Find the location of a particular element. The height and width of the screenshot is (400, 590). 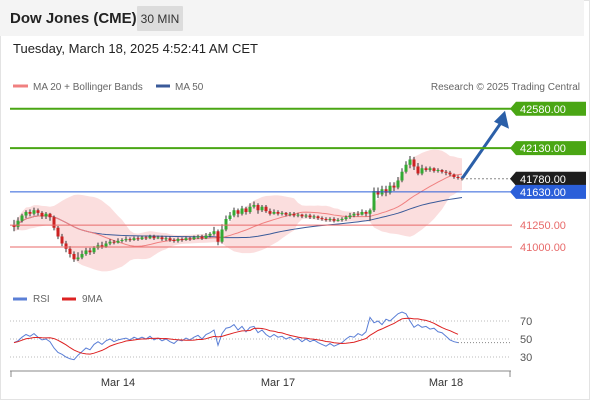

copyright-text: Research © 2025 Trading Central is located at coordinates (505, 87).